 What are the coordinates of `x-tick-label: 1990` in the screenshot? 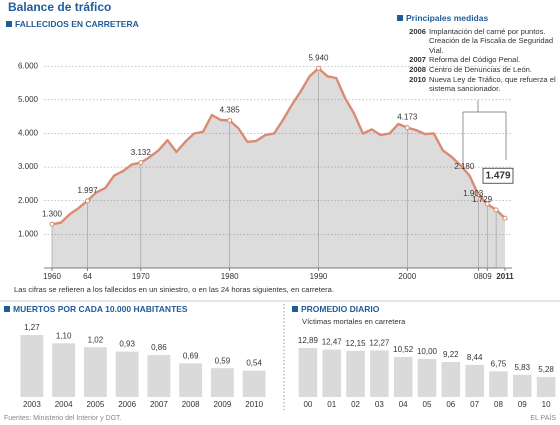 It's located at (319, 276).